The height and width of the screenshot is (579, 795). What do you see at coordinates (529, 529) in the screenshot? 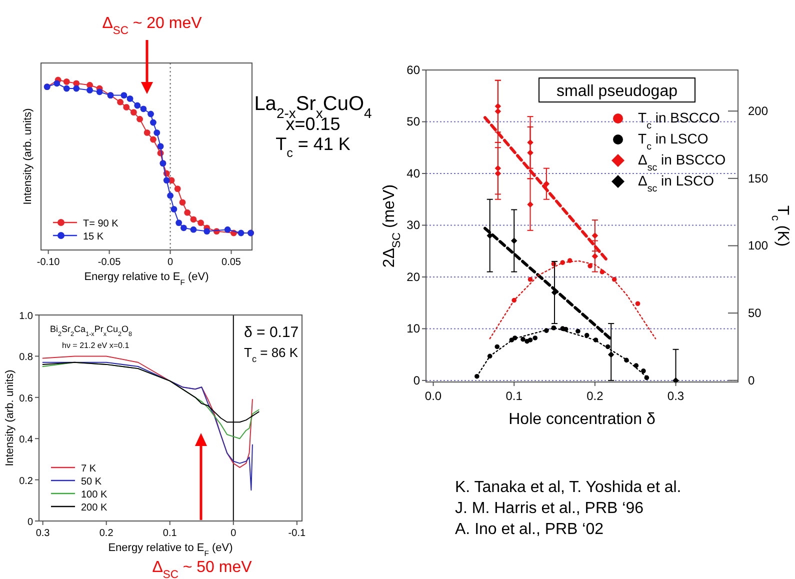
I see `text: A. Ino et al., PRB ‘02` at bounding box center [529, 529].